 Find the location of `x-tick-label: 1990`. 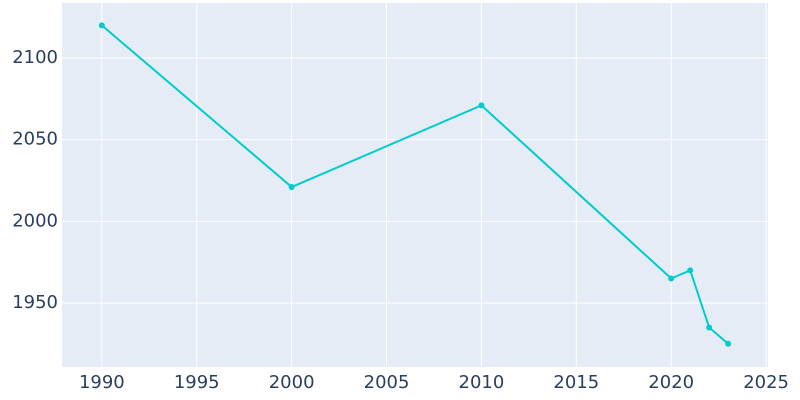

x-tick-label: 1990 is located at coordinates (102, 382).